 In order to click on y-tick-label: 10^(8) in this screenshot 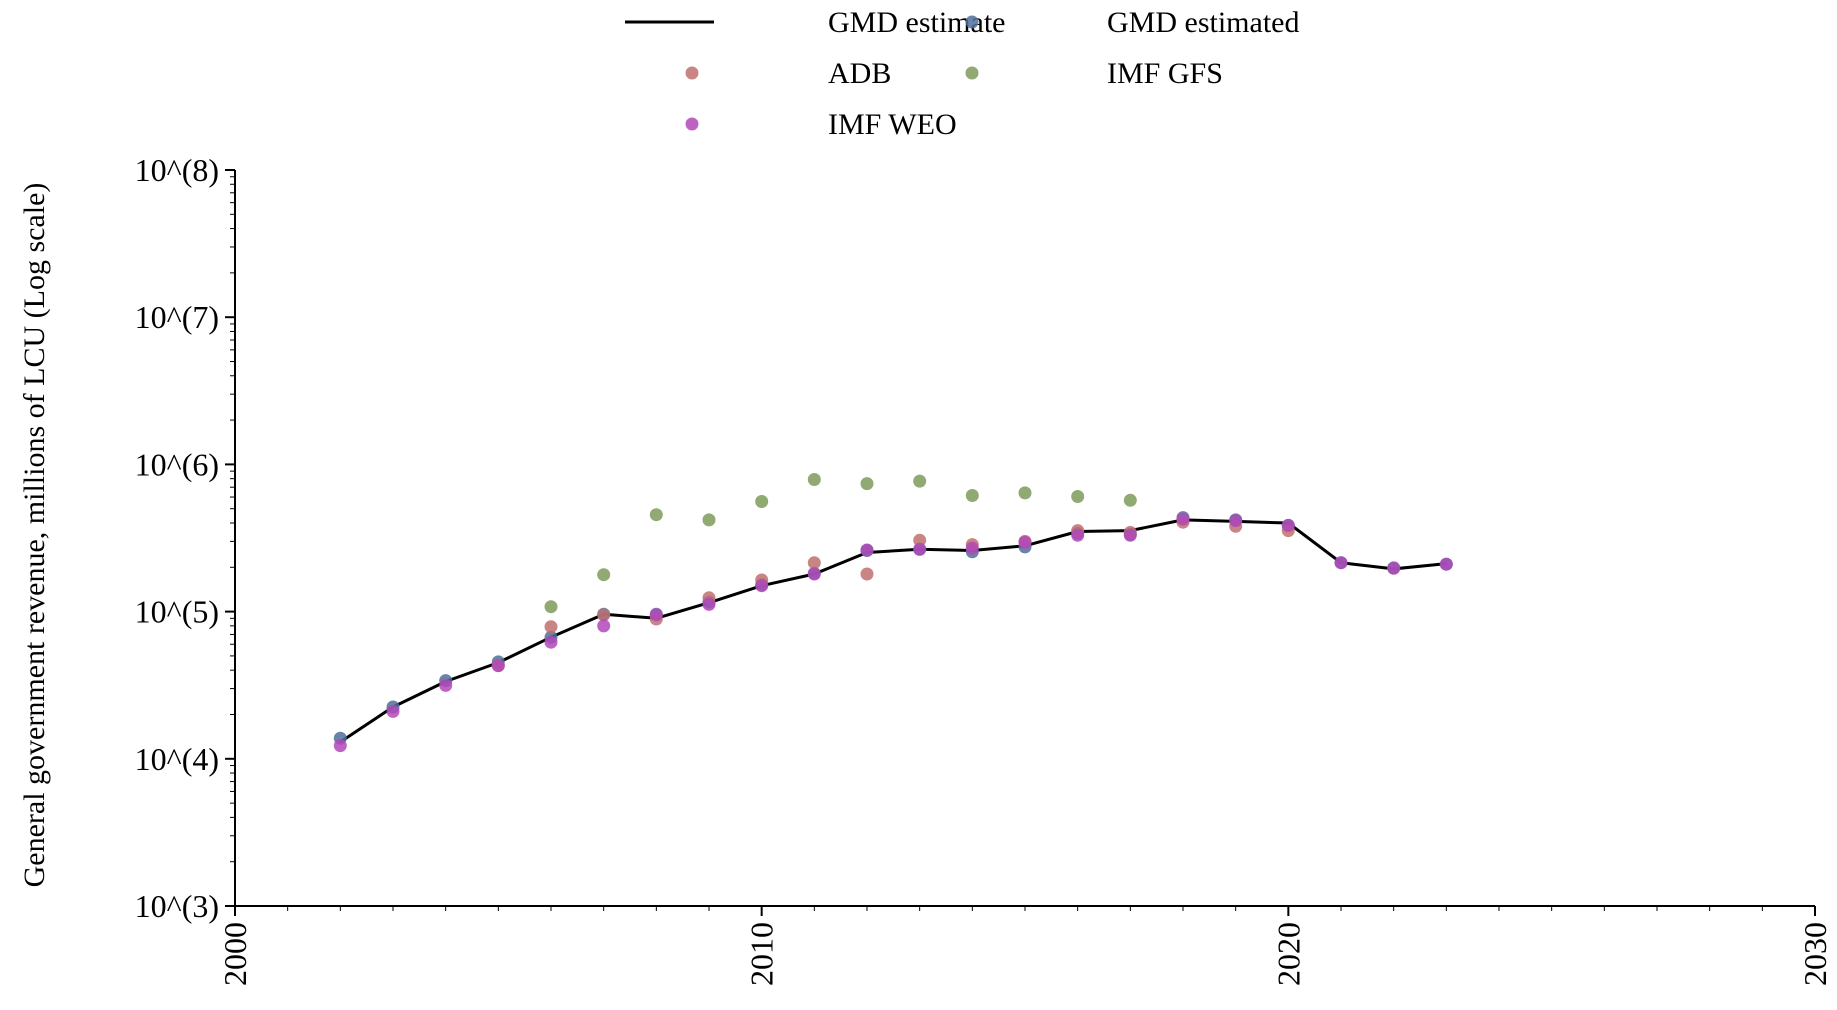, I will do `click(177, 170)`.